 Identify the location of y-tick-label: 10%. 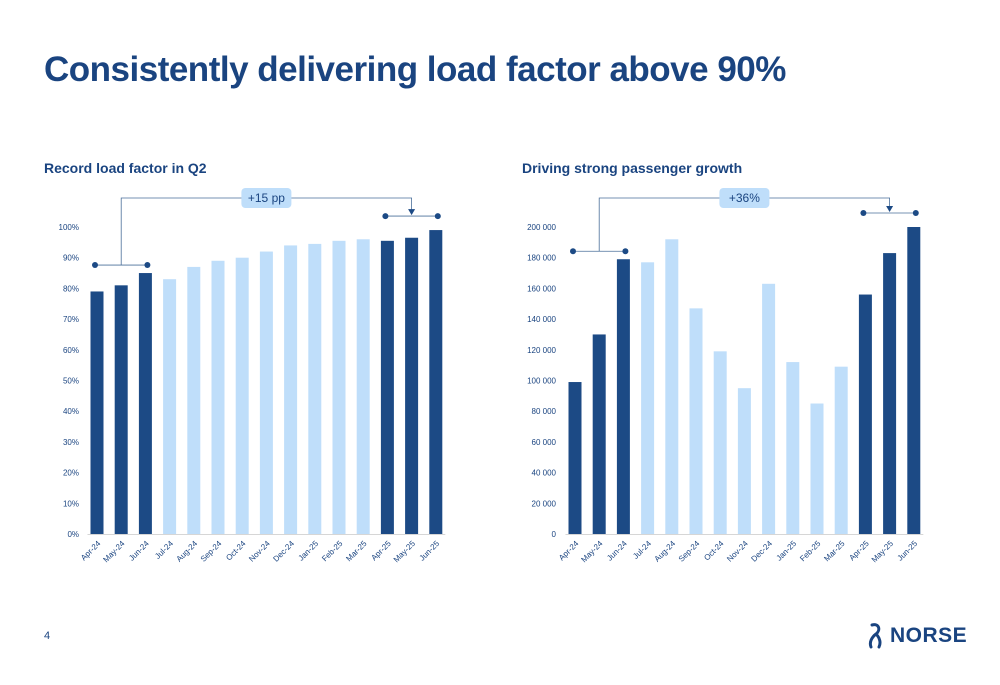
(71, 503).